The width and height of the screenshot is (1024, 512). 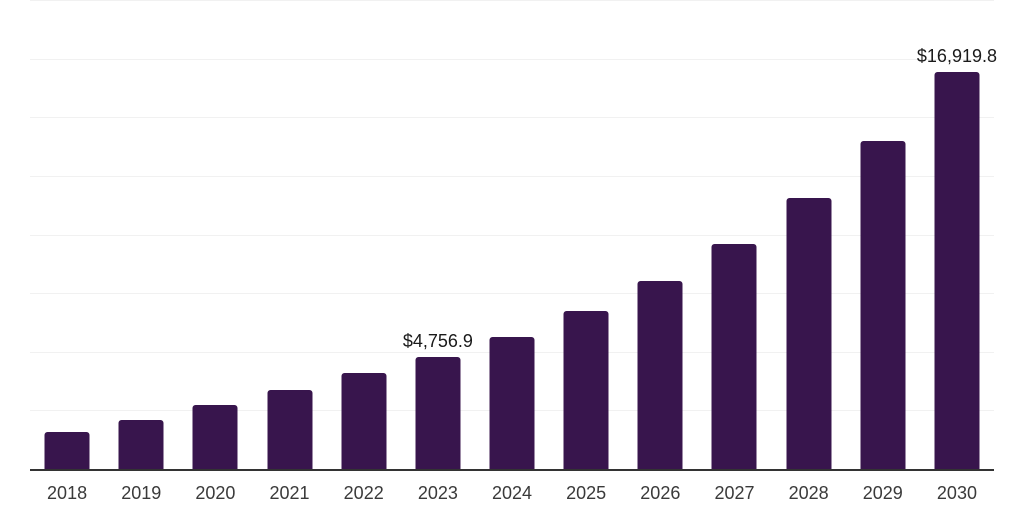 I want to click on x-tick-2024: 2024, so click(x=512, y=493).